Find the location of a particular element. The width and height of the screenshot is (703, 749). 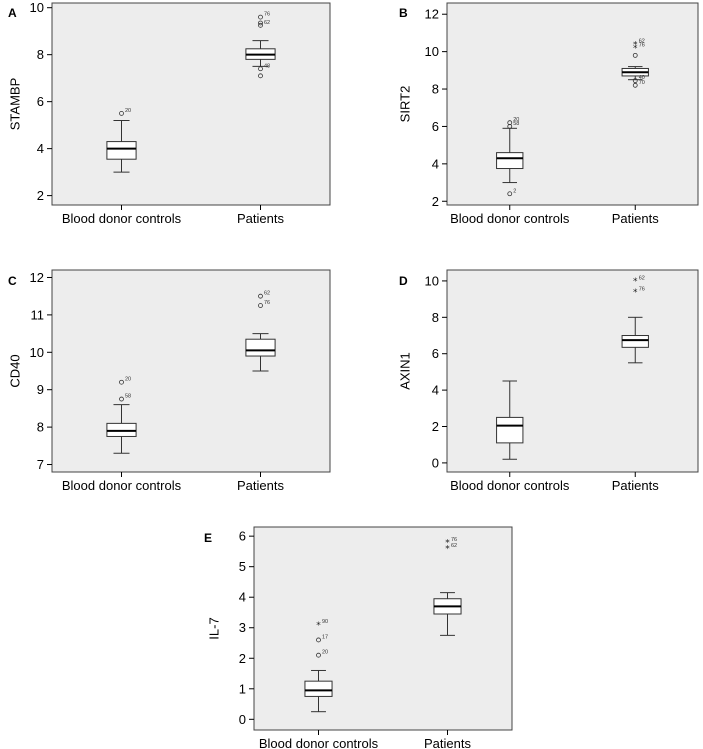

y-axis-label: IL-7 is located at coordinates (213, 628).